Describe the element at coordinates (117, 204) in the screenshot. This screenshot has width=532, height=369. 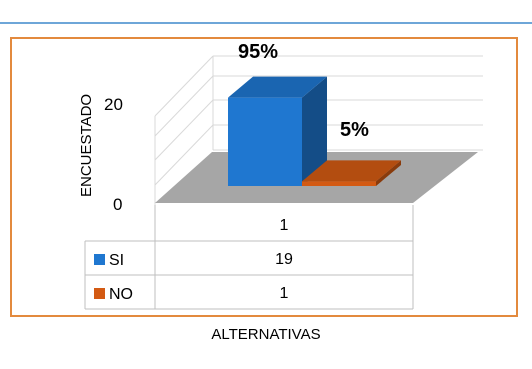
I see `ytick-label-0: 0` at that location.